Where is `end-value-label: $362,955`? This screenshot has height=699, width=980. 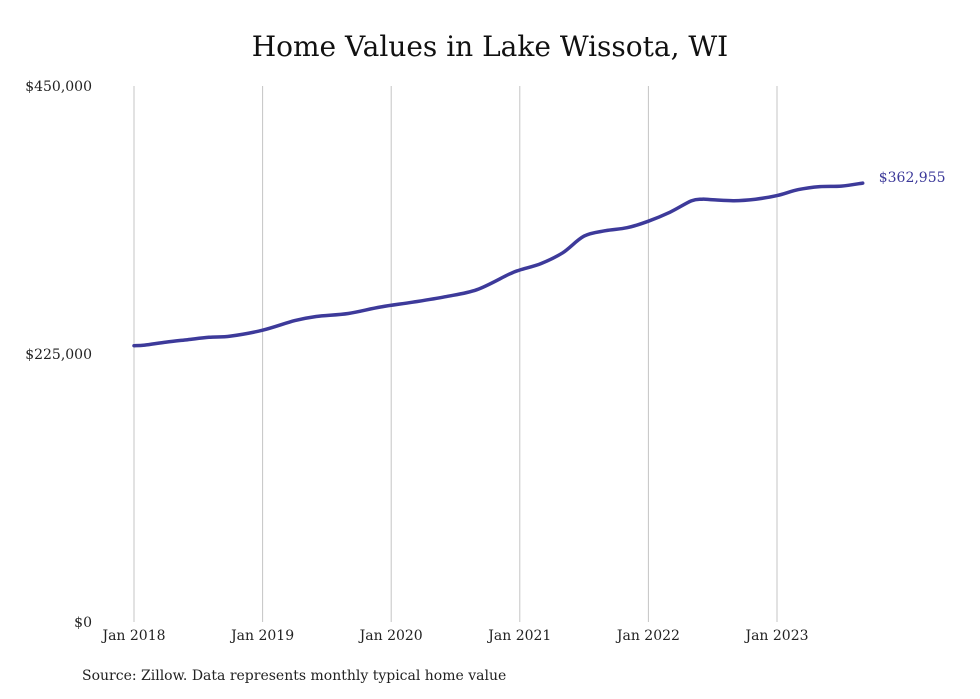
end-value-label: $362,955 is located at coordinates (912, 178).